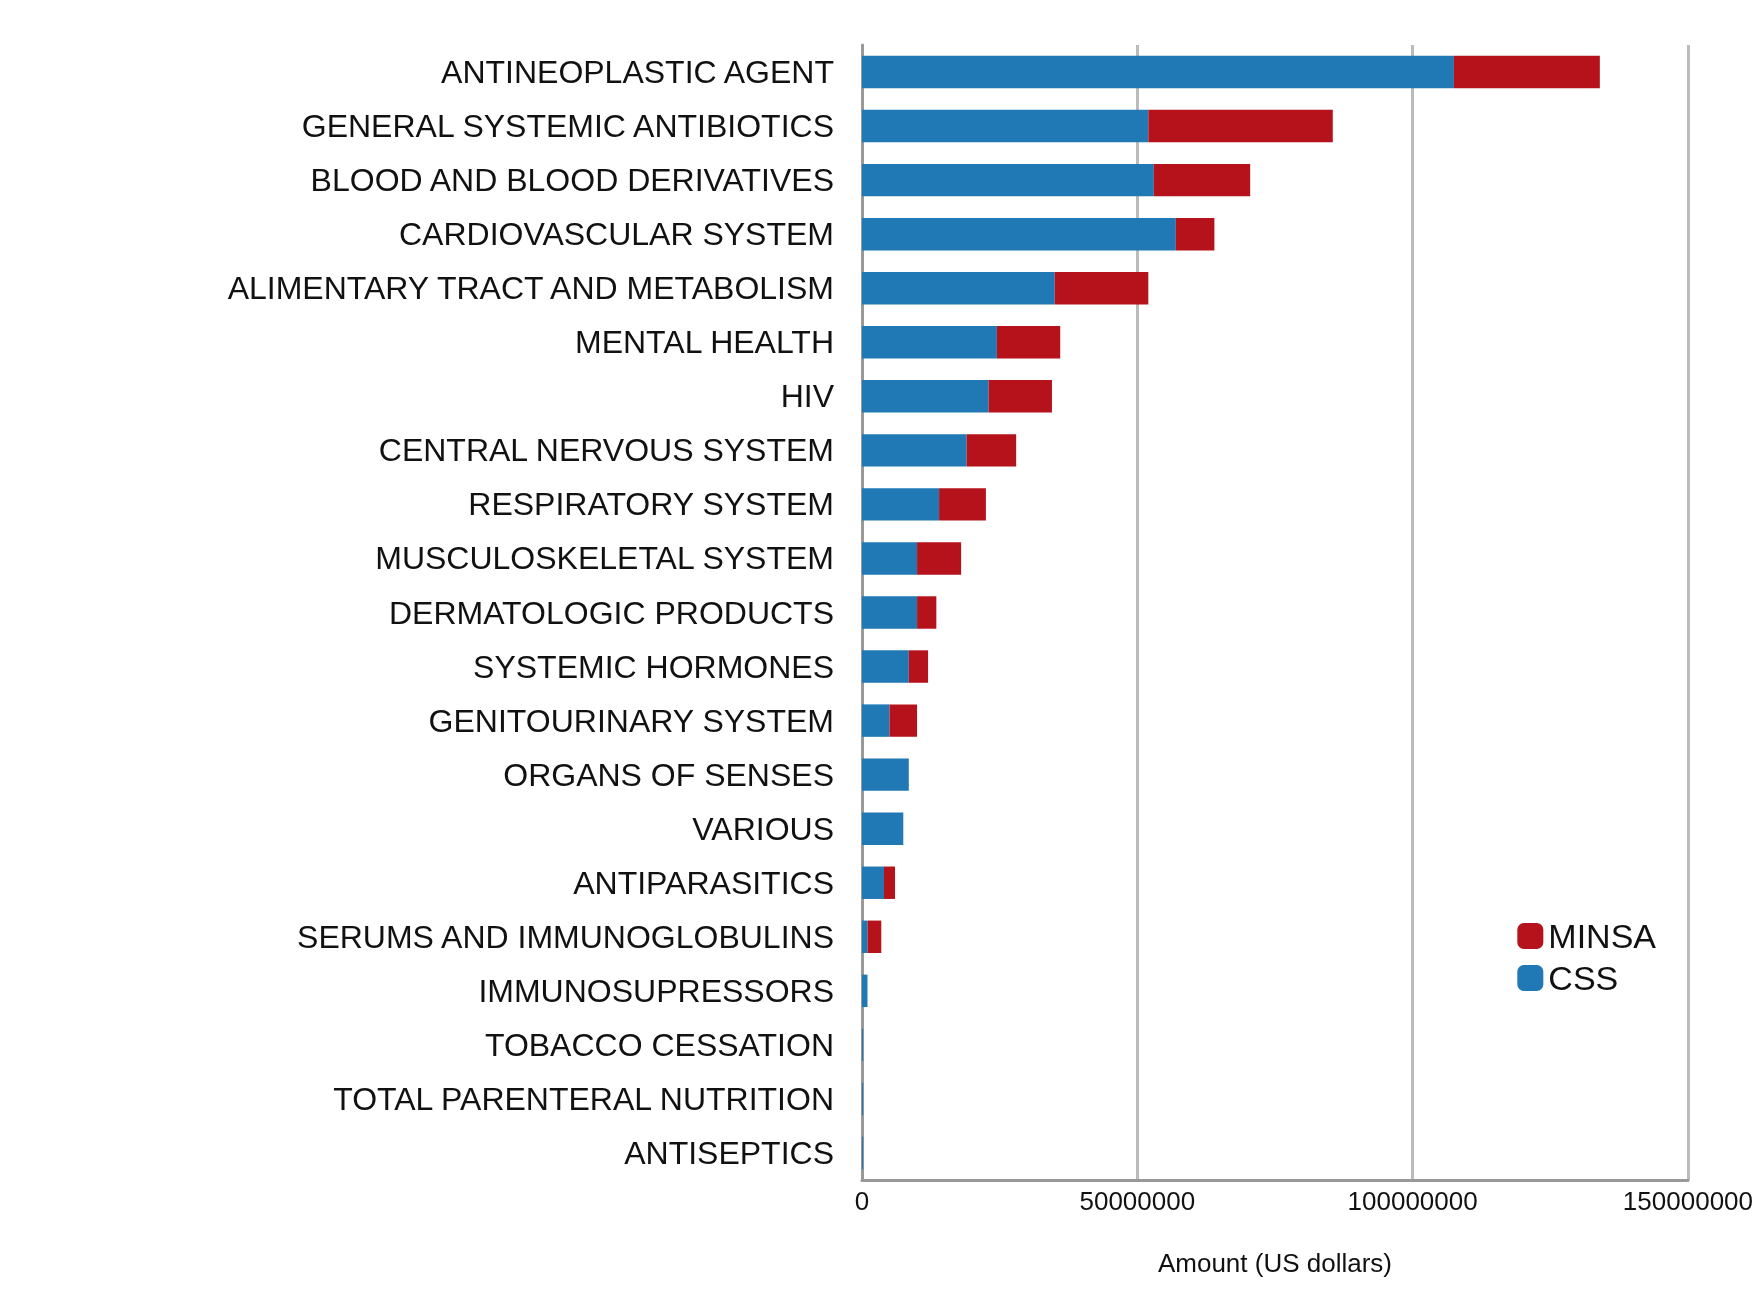  What do you see at coordinates (653, 666) in the screenshot?
I see `y-tick-label: SYSTEMIC HORMONES` at bounding box center [653, 666].